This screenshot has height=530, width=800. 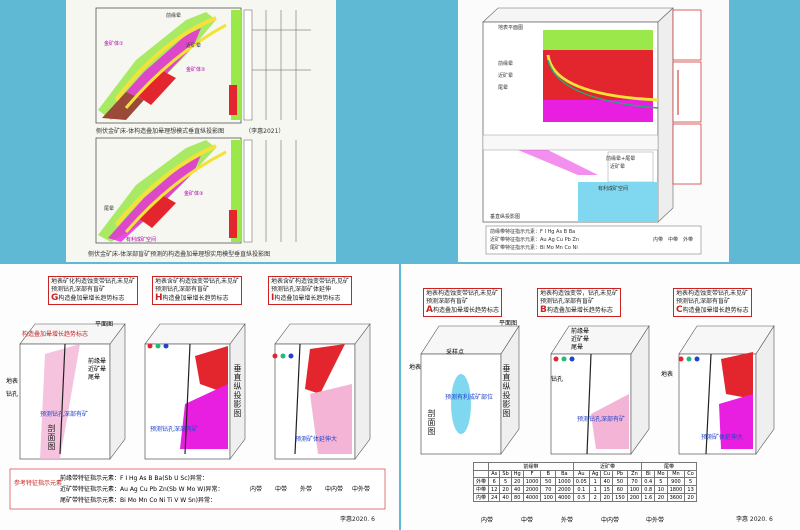 I want to click on g-struct-label: 构造叠加晕增长趋势标志, so click(x=55, y=334).